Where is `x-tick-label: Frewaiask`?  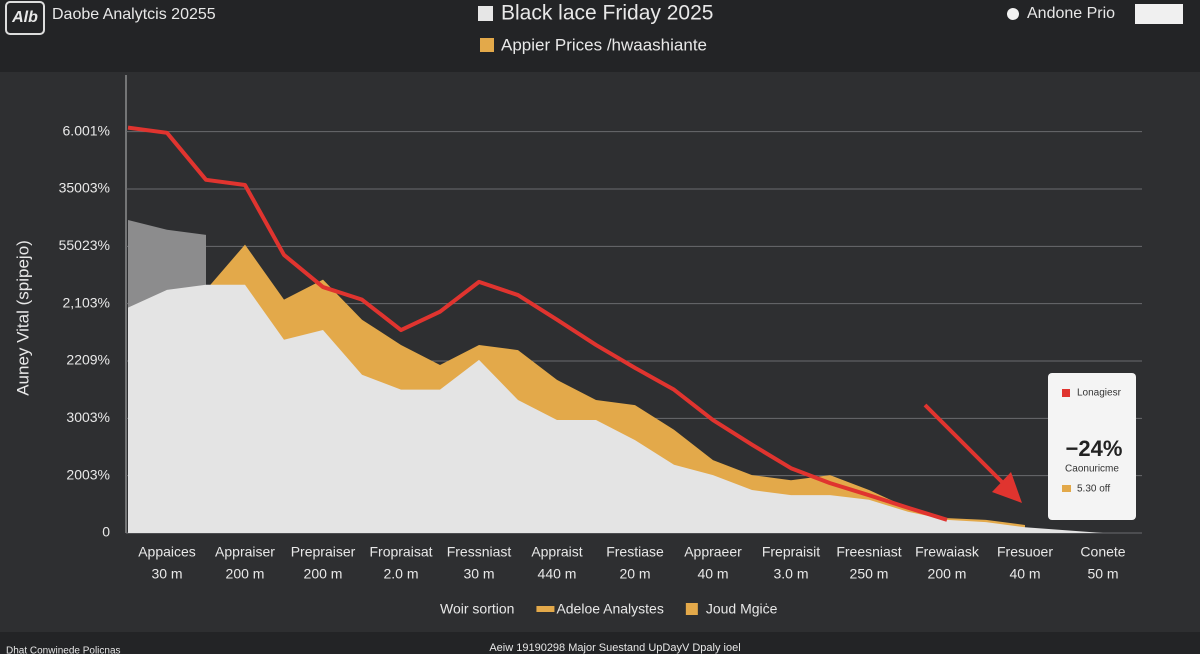
x-tick-label: Frewaiask is located at coordinates (947, 552).